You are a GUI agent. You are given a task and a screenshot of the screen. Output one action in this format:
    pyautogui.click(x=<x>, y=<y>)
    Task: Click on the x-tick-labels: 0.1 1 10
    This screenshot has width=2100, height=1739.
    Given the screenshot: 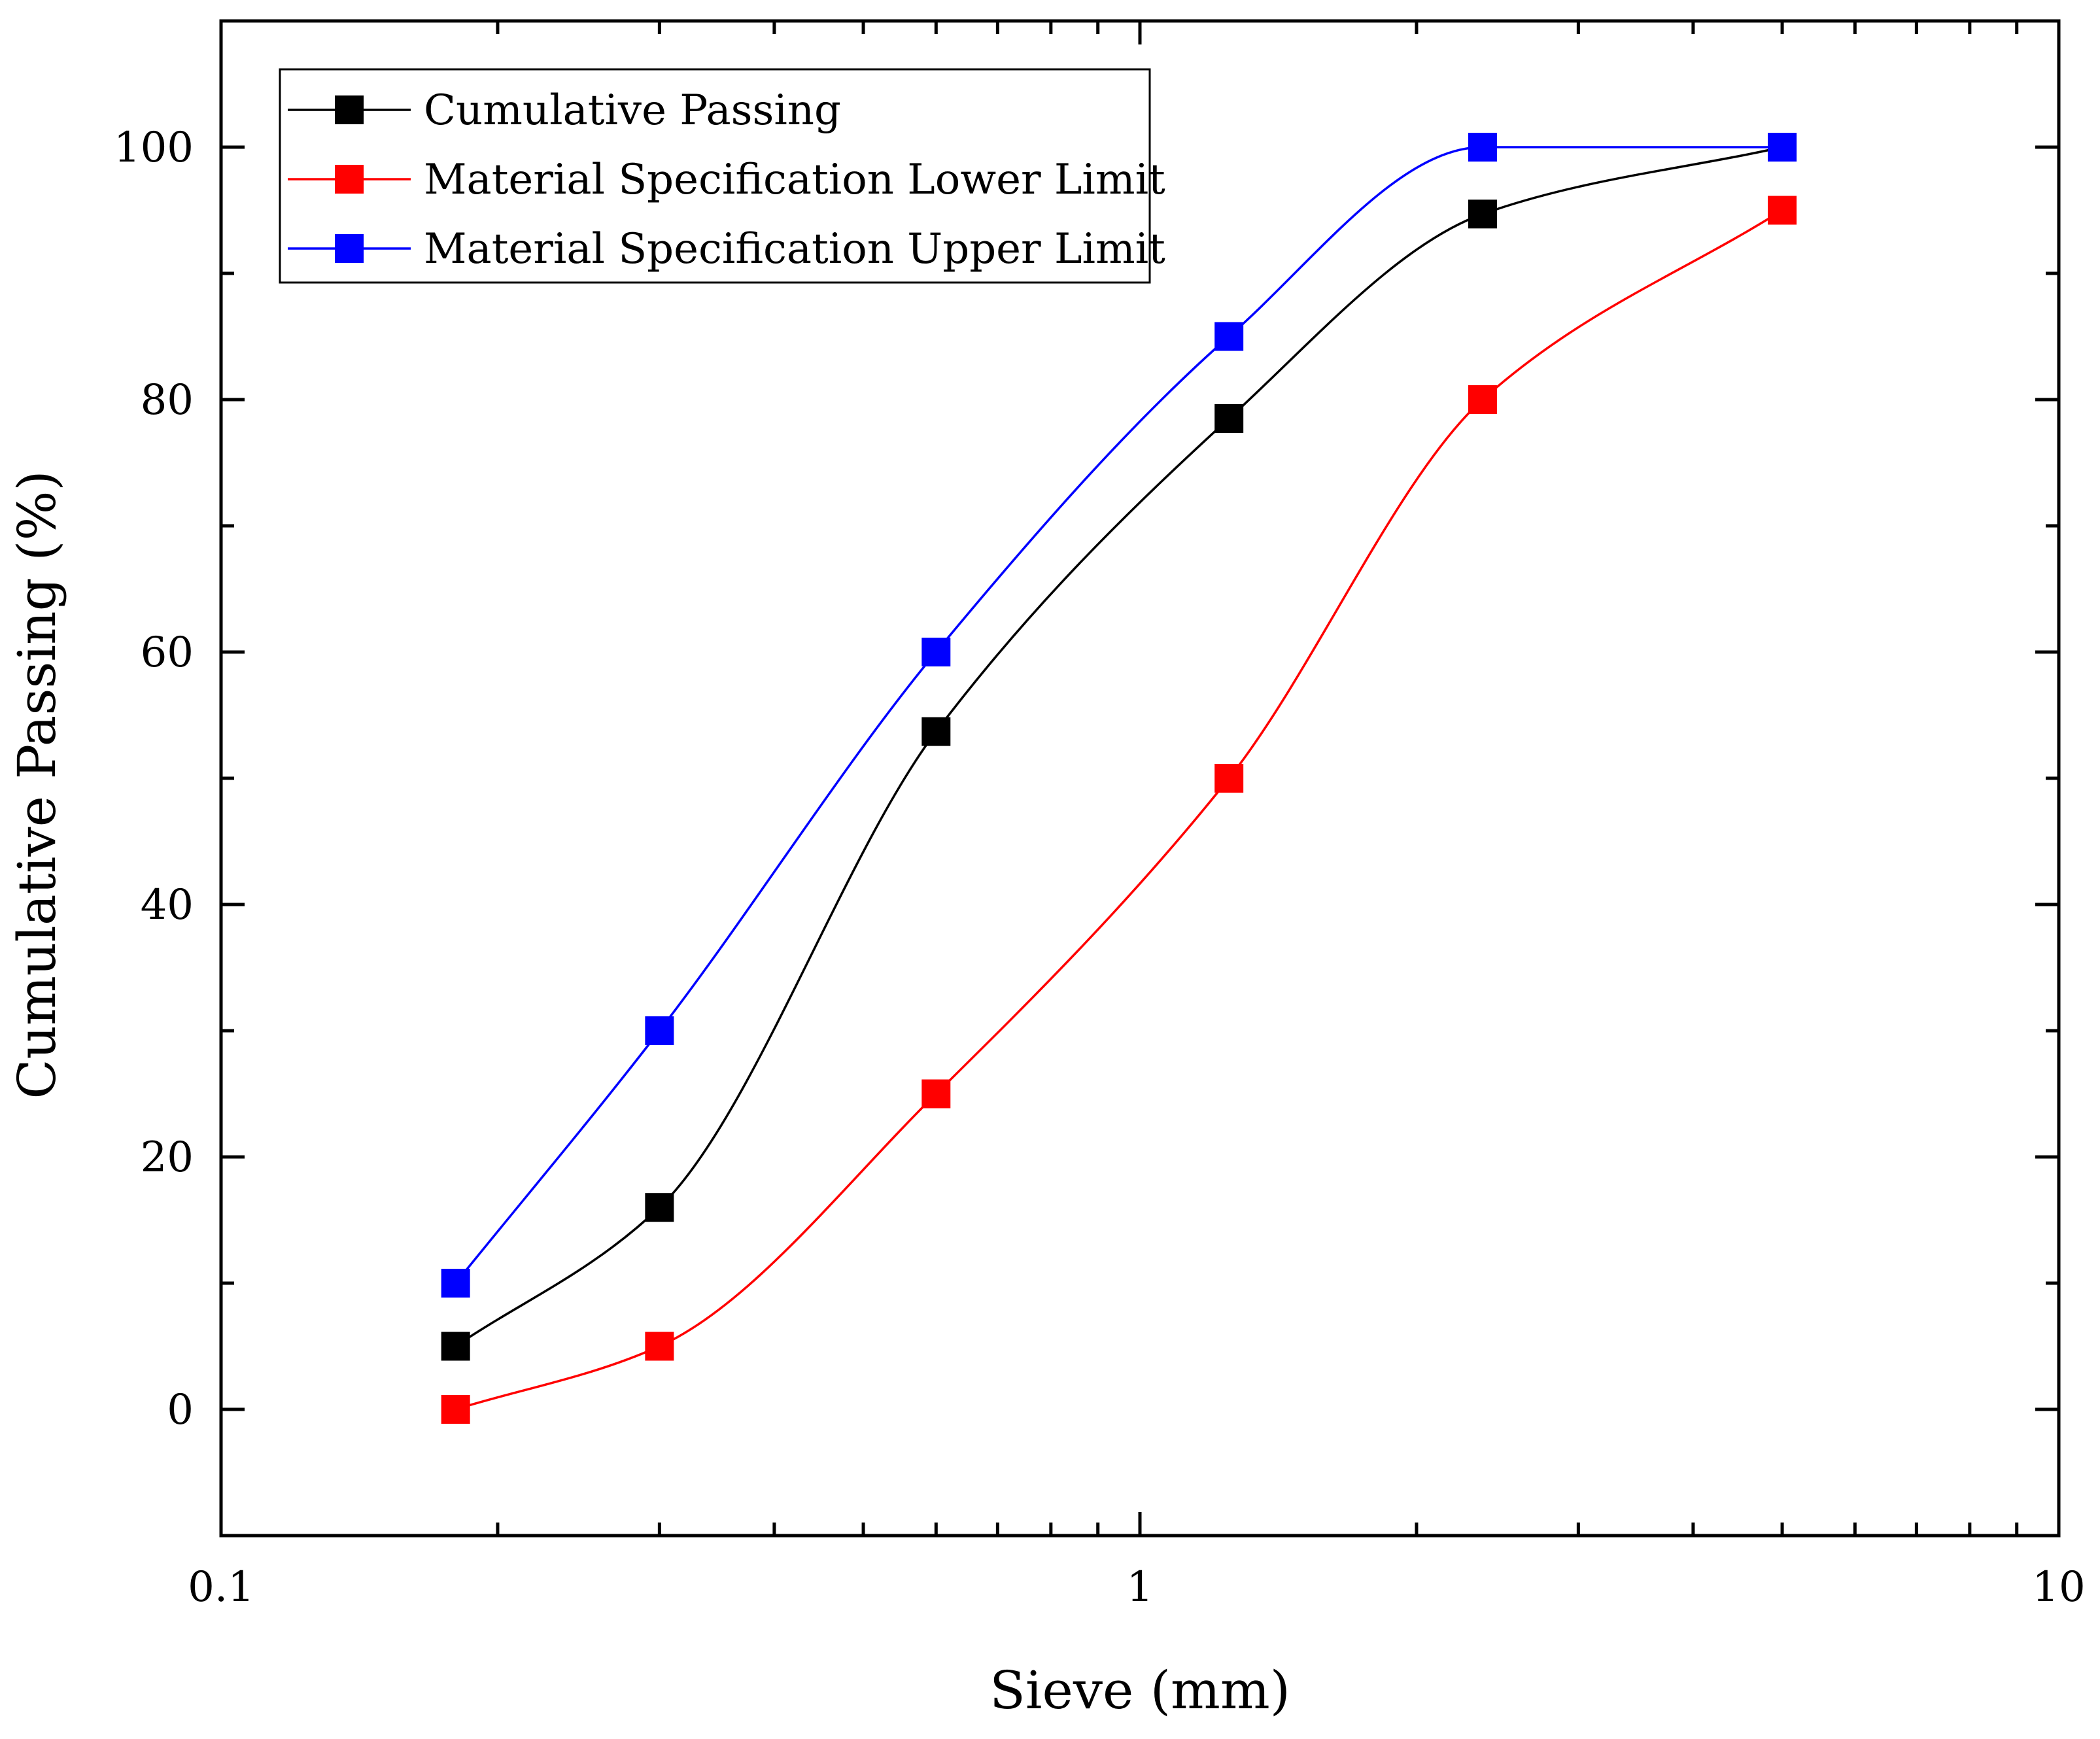 What is the action you would take?
    pyautogui.click(x=1137, y=1587)
    